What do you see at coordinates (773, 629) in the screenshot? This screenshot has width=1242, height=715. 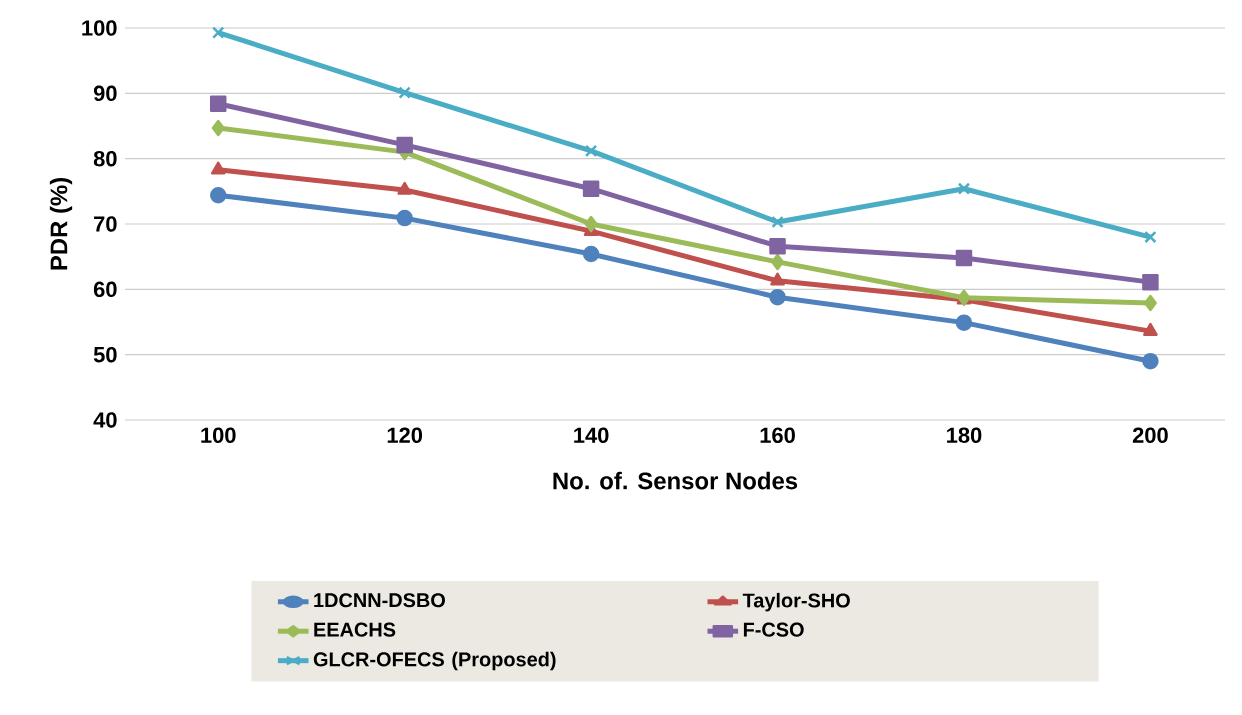 I see `legend-label: F-CSO` at bounding box center [773, 629].